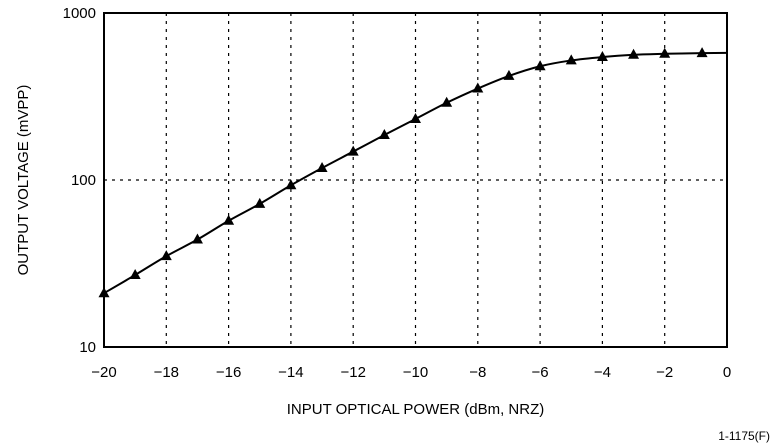 This screenshot has height=447, width=774. I want to click on x-tick-label: −14, so click(290, 372).